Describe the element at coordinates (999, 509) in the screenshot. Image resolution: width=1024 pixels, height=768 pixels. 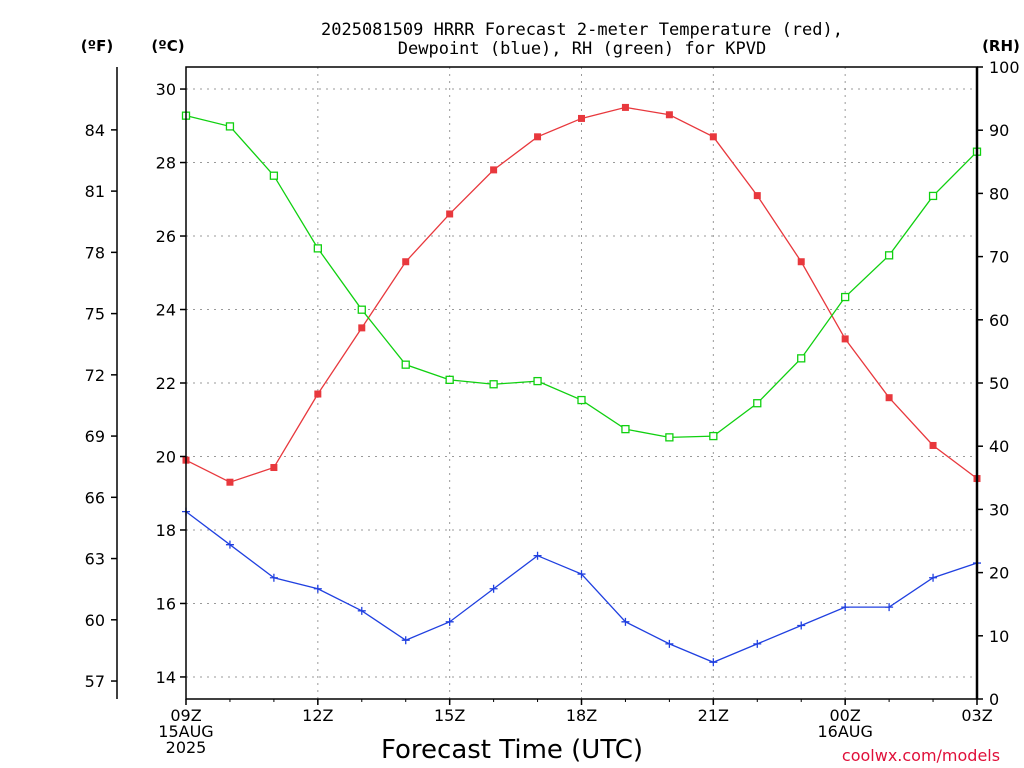
I see `rh-tick-label: 30` at that location.